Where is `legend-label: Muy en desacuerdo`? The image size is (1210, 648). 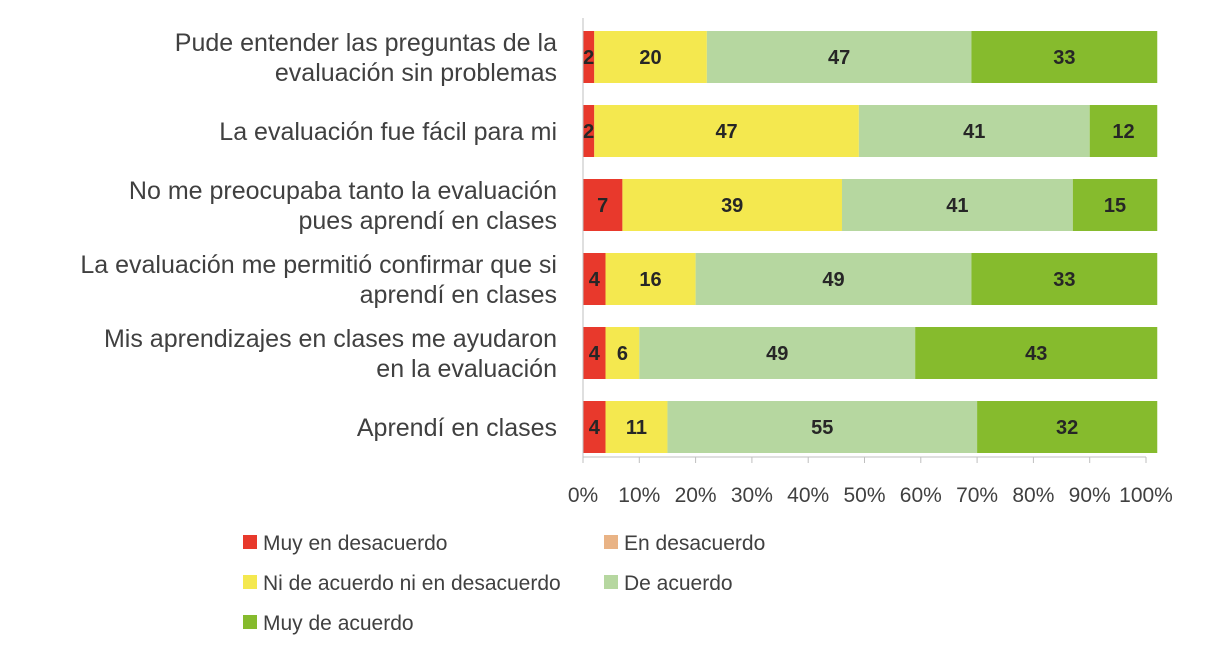
legend-label: Muy en desacuerdo is located at coordinates (355, 543).